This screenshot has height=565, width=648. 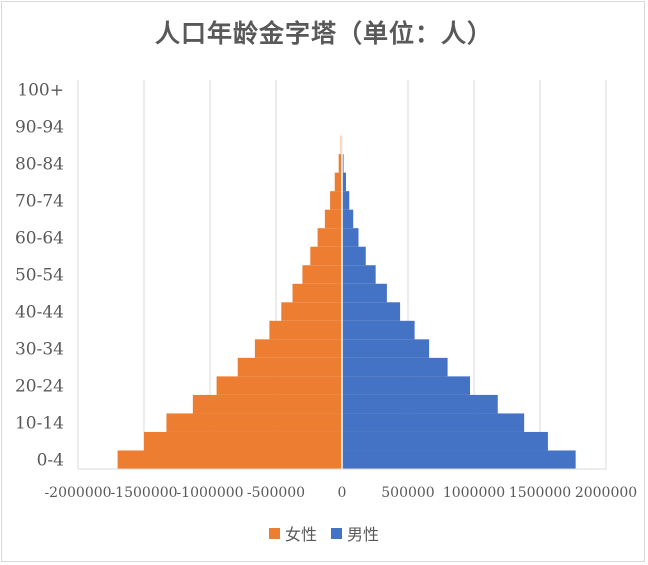 I want to click on legend-item-female: 女性, so click(x=292, y=533).